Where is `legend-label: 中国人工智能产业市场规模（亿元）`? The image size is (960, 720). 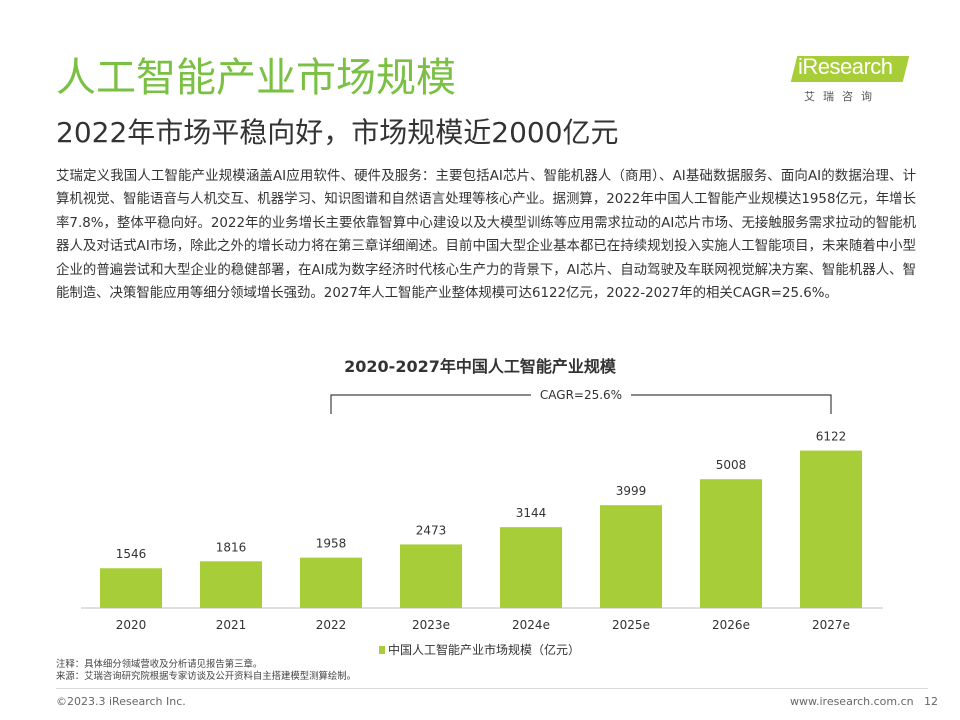 legend-label: 中国人工智能产业市场规模（亿元） is located at coordinates (484, 649).